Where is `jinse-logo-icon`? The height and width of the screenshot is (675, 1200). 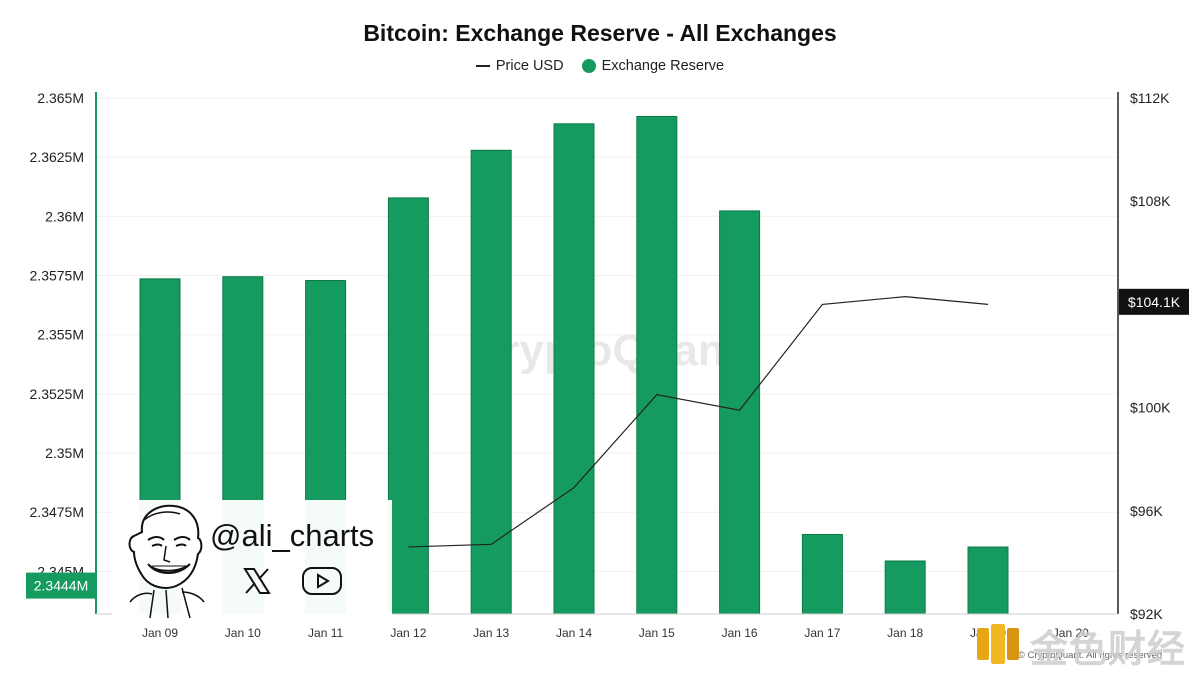 jinse-logo-icon is located at coordinates (998, 644).